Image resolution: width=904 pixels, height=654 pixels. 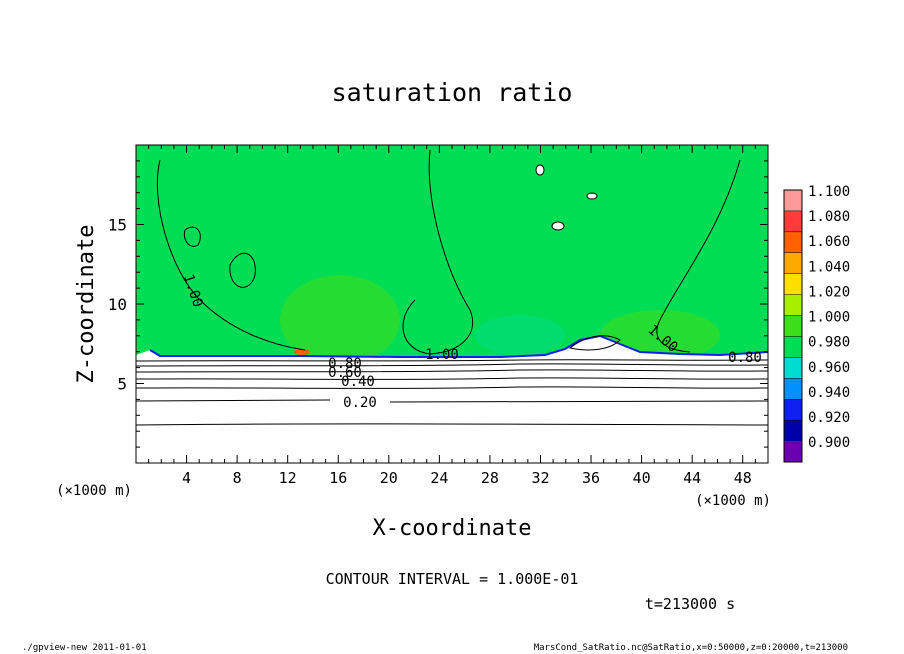 What do you see at coordinates (829, 443) in the screenshot?
I see `colorbar-label: 0.900` at bounding box center [829, 443].